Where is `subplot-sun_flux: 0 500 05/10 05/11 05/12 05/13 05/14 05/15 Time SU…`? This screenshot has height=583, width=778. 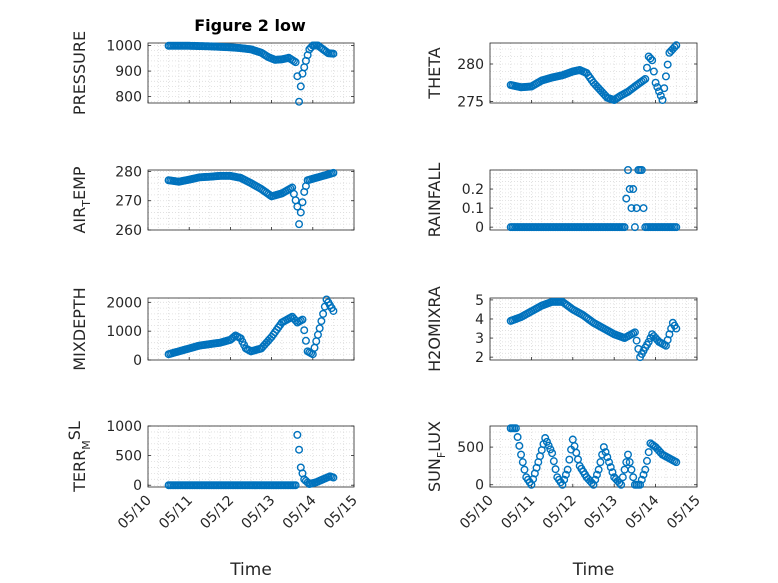
subplot-sun_flux: 0 500 05/10 05/11 05/12 05/13 05/14 05/15 Time SU… is located at coordinates (564, 500).